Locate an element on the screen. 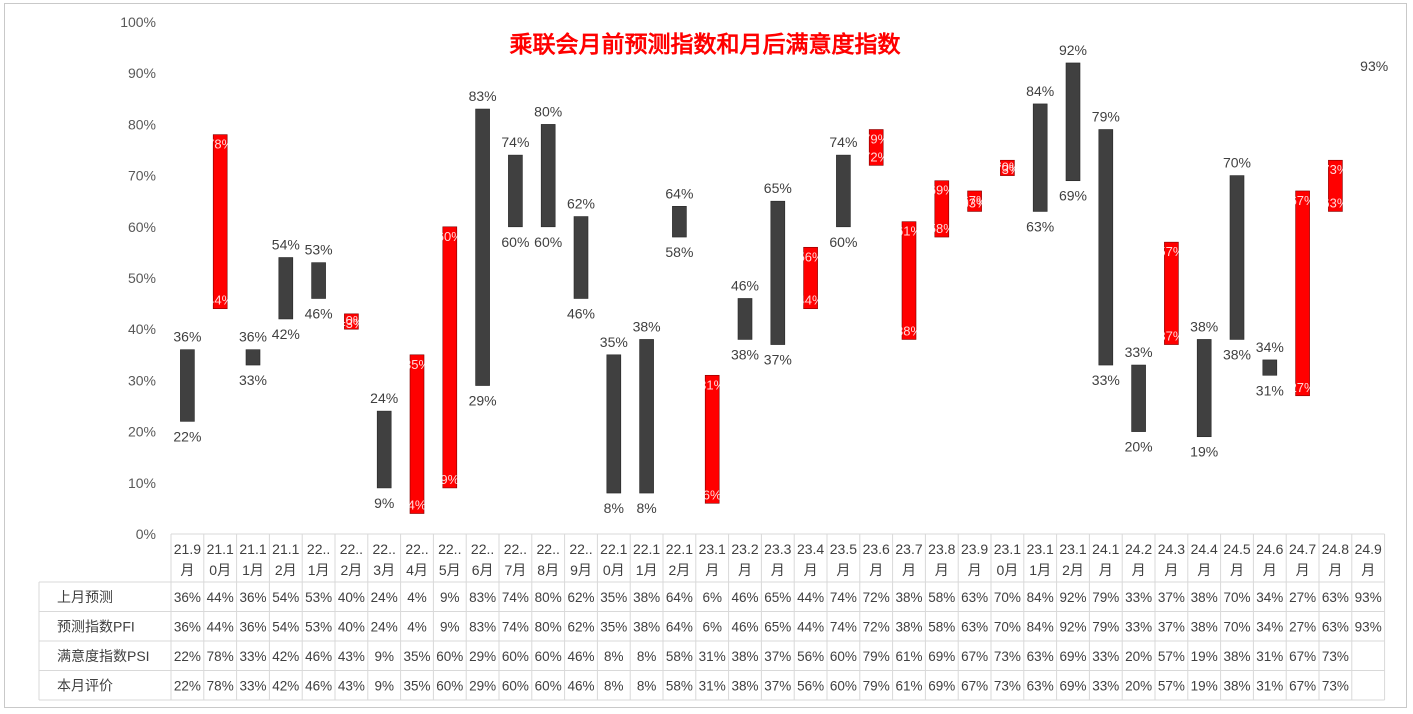  table-cell: 65% is located at coordinates (777, 597).